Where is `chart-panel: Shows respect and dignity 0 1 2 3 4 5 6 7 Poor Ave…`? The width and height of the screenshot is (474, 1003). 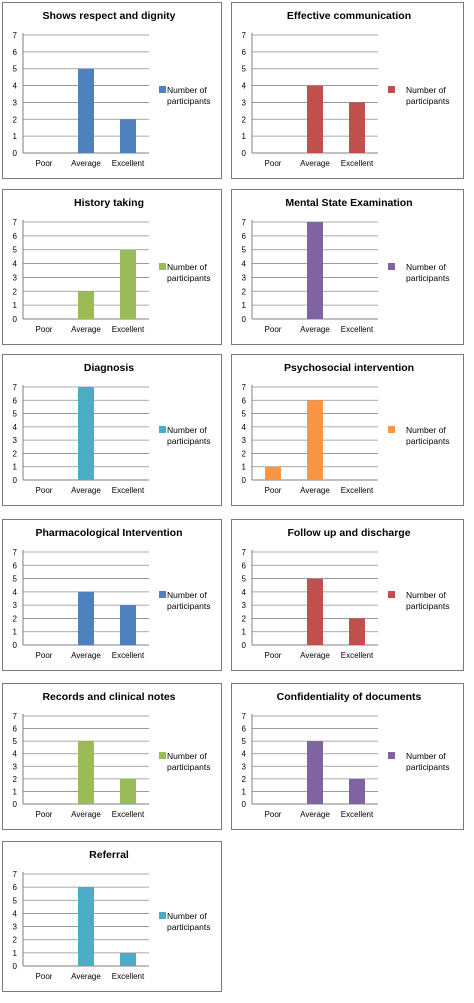 chart-panel: Shows respect and dignity 0 1 2 3 4 5 6 7 Poor Ave… is located at coordinates (112, 90).